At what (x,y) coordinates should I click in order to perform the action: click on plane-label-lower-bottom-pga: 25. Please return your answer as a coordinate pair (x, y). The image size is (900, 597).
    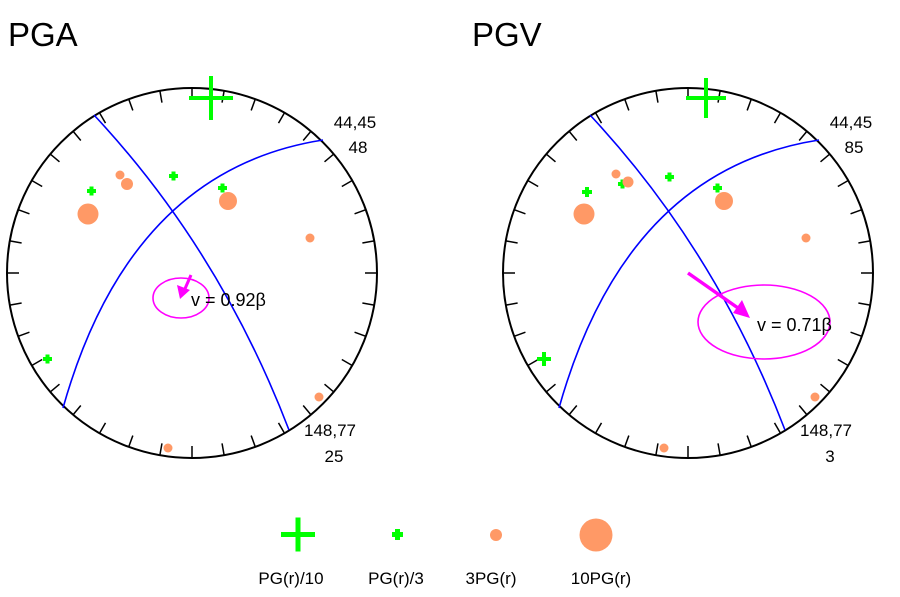
    Looking at the image, I should click on (334, 456).